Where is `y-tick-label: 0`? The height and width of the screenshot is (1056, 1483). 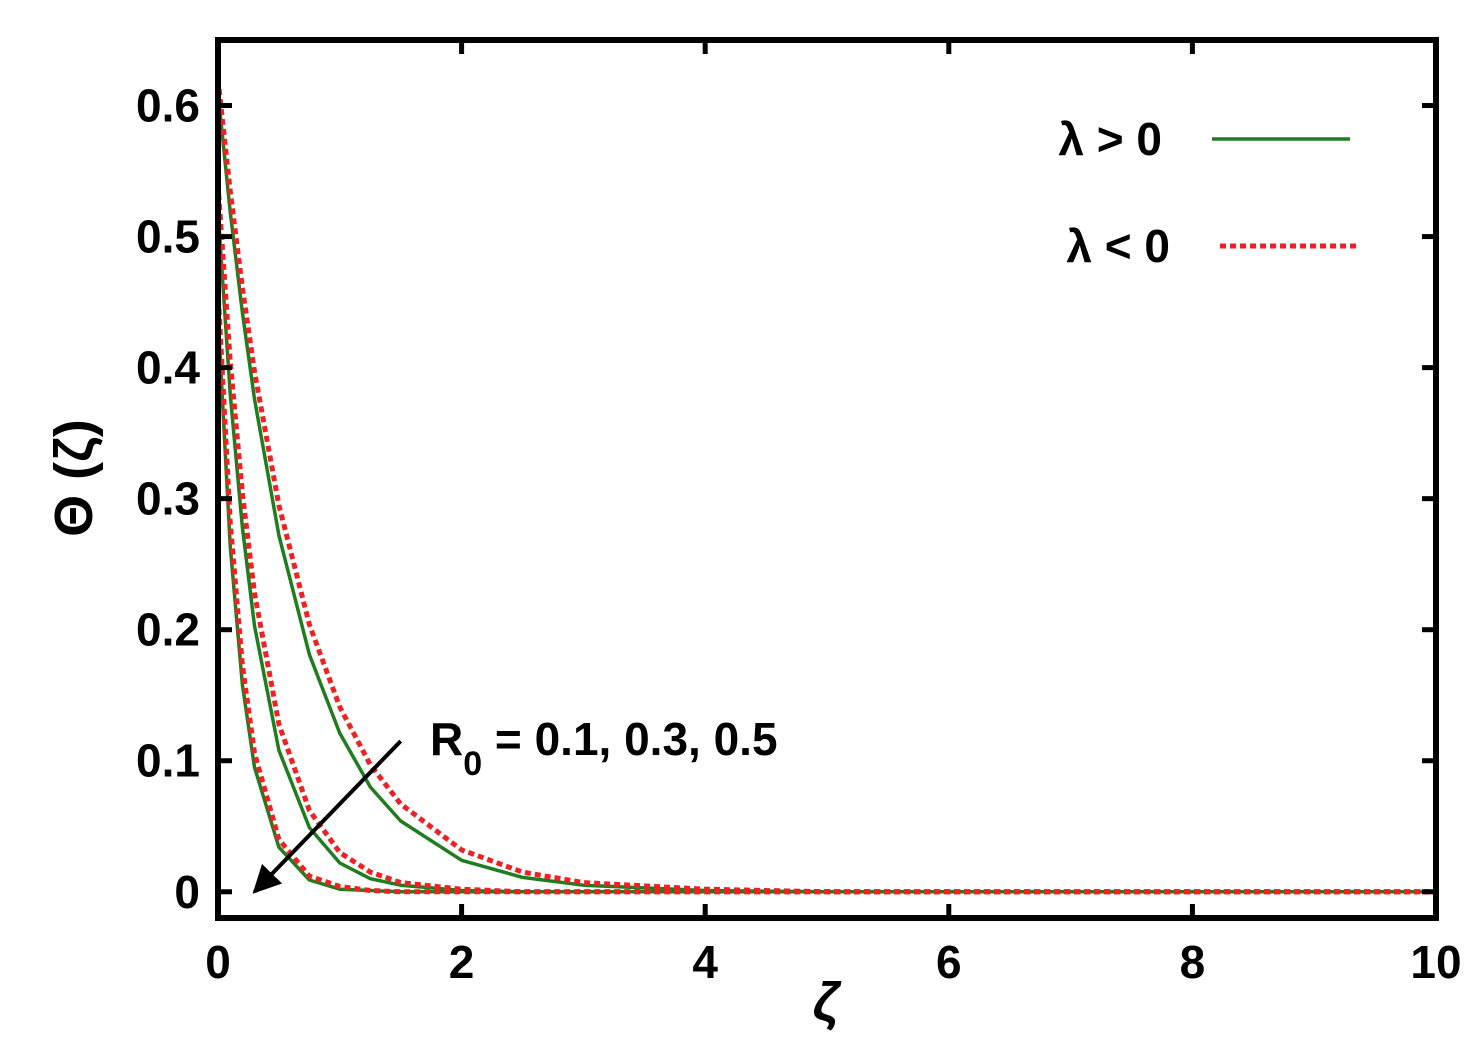
y-tick-label: 0 is located at coordinates (187, 892).